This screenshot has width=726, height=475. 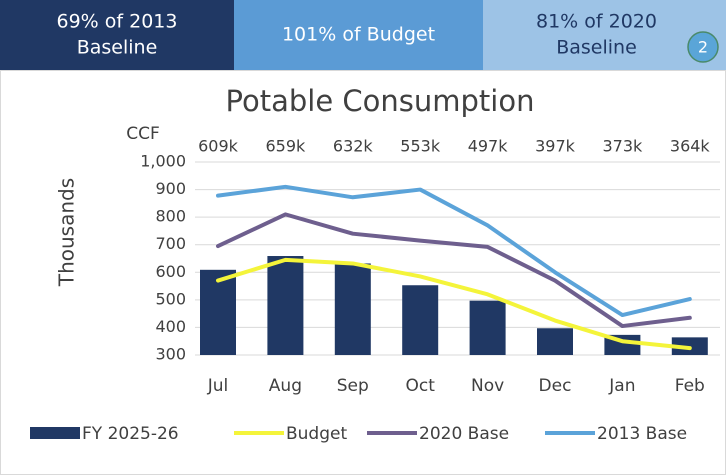 I want to click on value-label: 497k, so click(x=488, y=146).